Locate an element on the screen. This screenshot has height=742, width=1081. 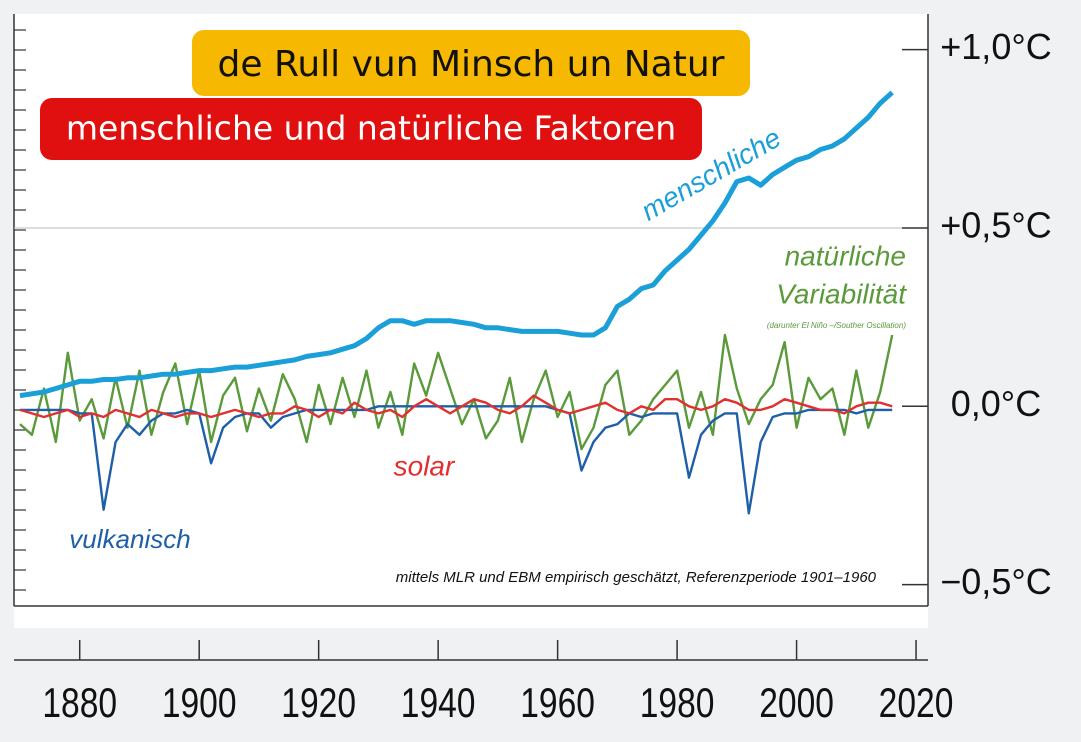
x-tick-label: 1880 is located at coordinates (79, 704).